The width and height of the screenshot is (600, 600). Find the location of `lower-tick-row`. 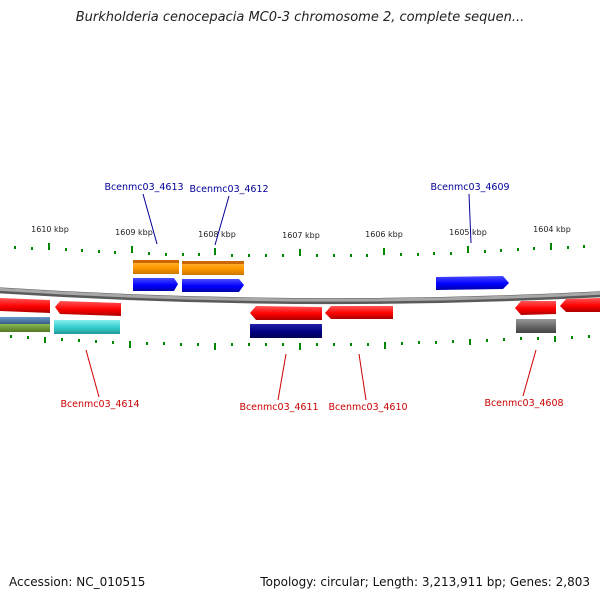

lower-tick-row is located at coordinates (300, 342).